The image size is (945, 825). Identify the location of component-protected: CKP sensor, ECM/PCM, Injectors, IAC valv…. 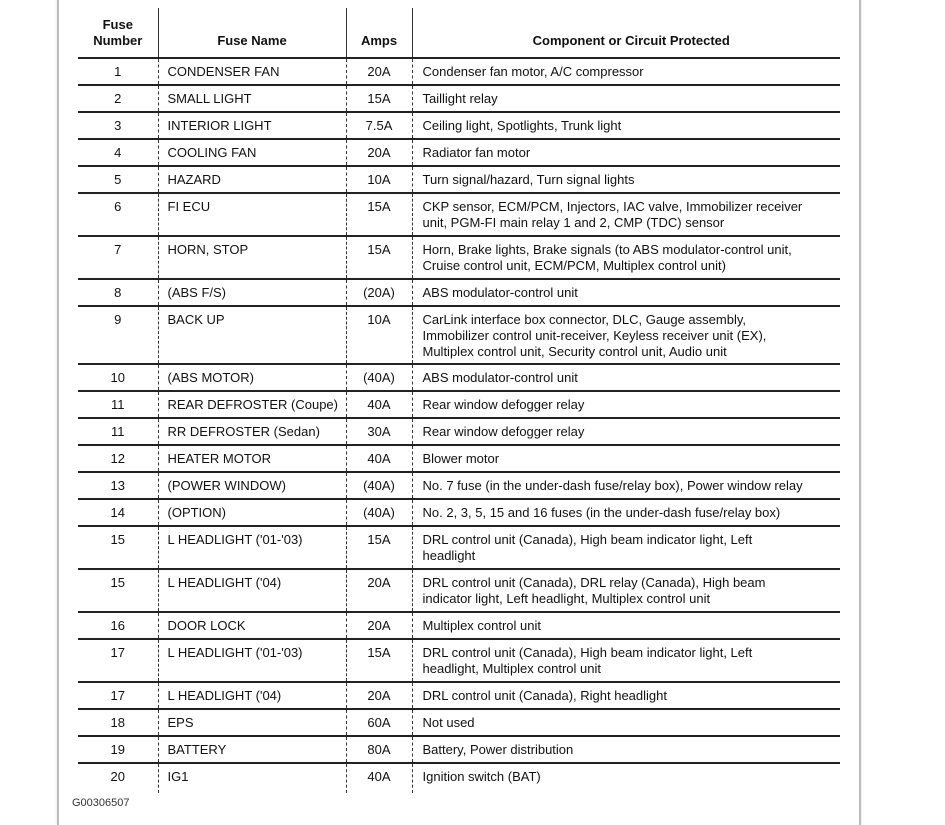
(625, 214).